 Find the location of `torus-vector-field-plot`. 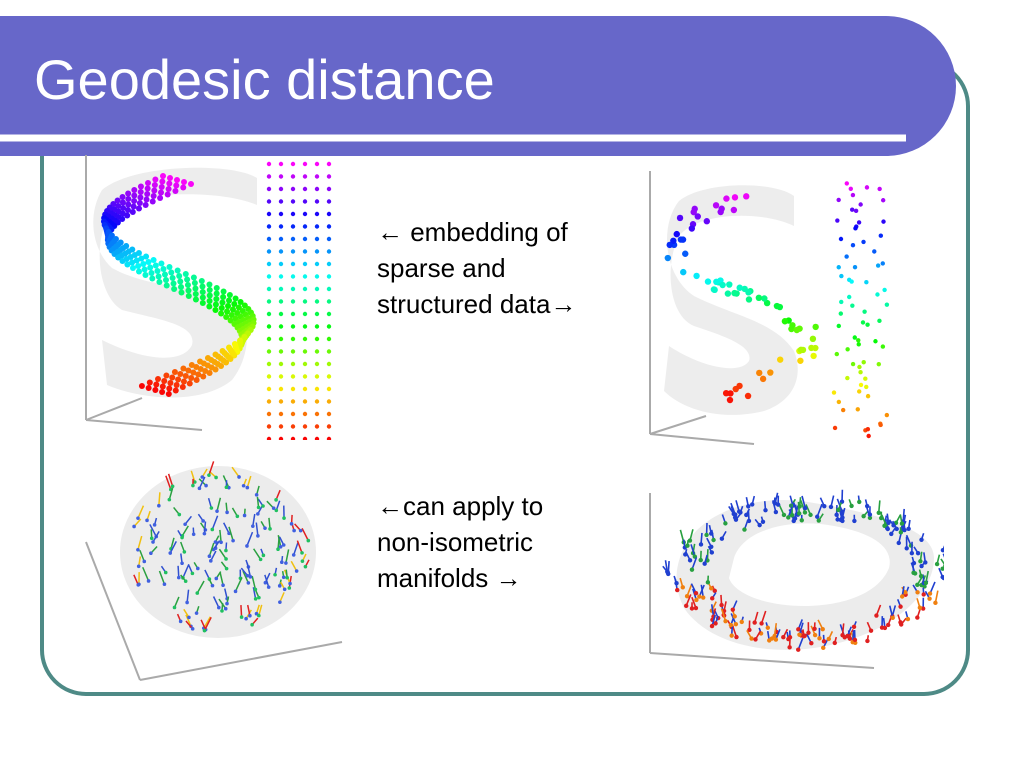

torus-vector-field-plot is located at coordinates (796, 579).